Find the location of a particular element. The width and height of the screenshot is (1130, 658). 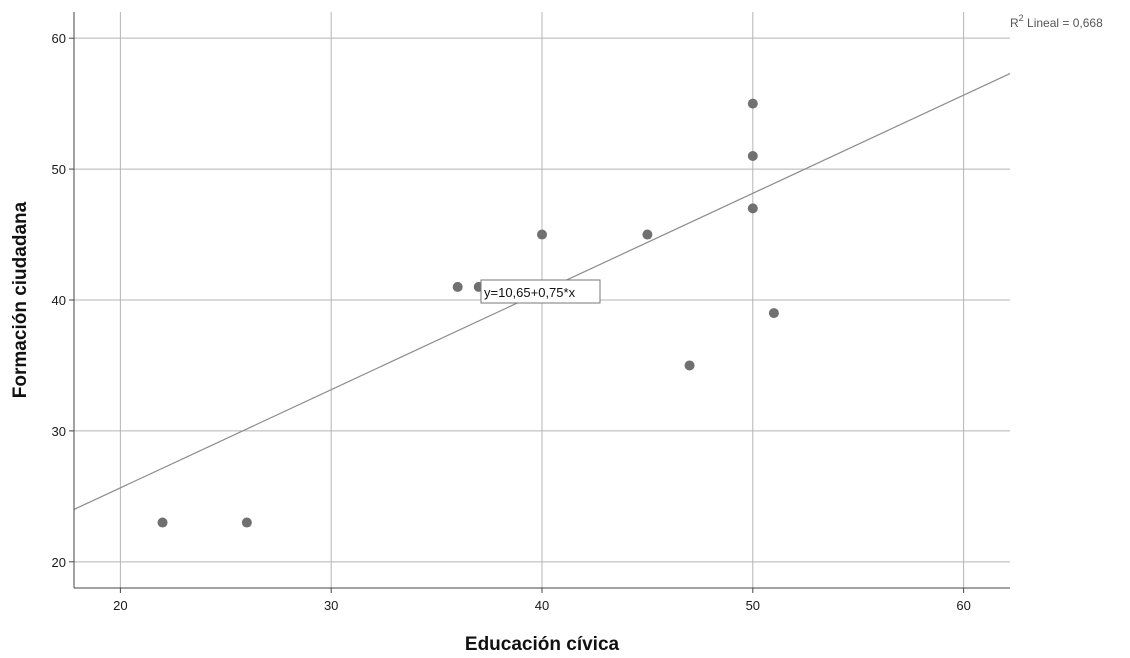

y-tick-label: 50 is located at coordinates (59, 169).